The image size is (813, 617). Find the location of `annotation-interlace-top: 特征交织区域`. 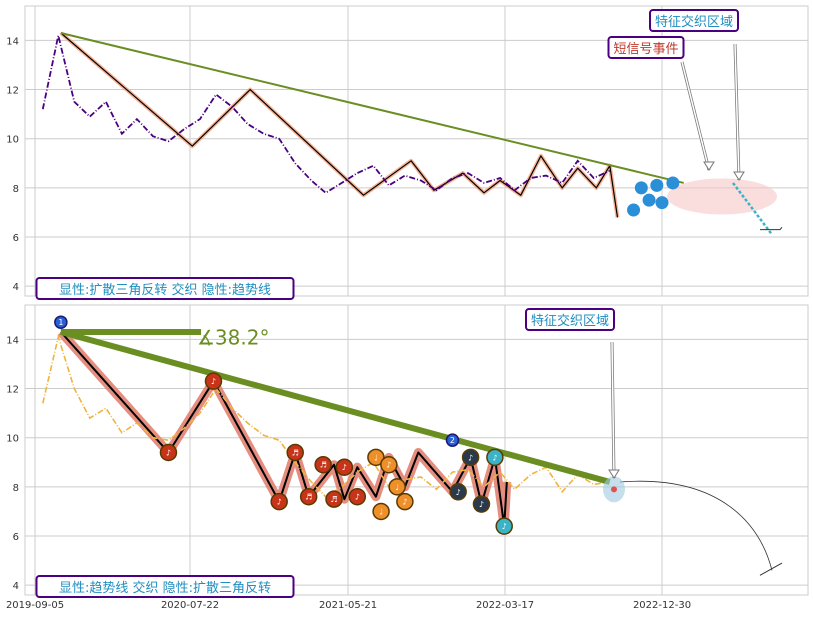

annotation-interlace-top: 特征交织区域 is located at coordinates (694, 20).